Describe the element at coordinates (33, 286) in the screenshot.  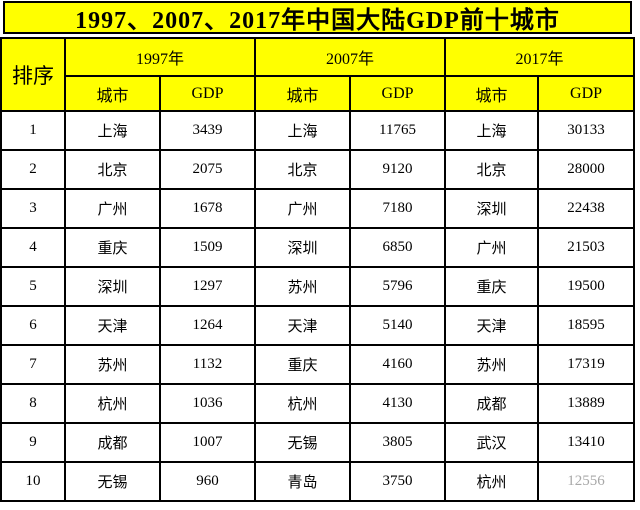
I see `rank-cell: 5` at that location.